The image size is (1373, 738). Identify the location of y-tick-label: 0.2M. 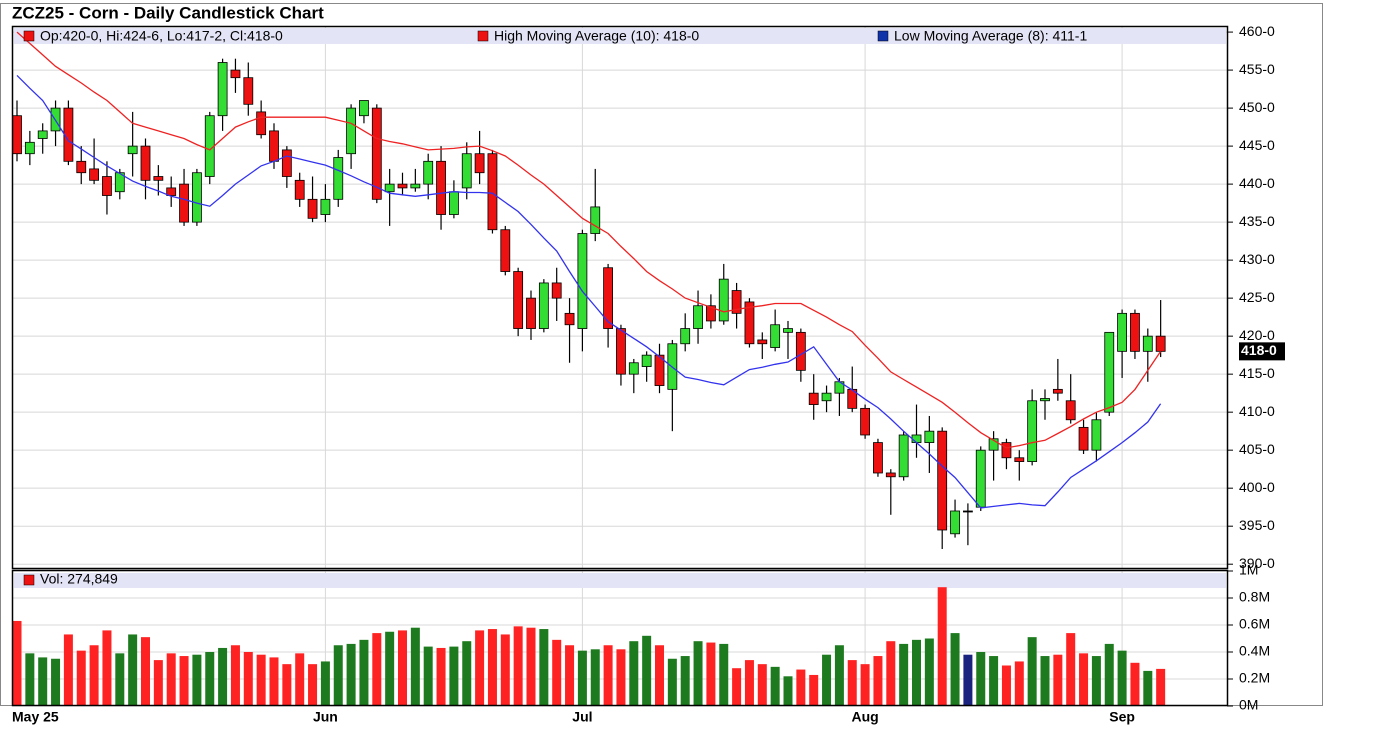
(1254, 678).